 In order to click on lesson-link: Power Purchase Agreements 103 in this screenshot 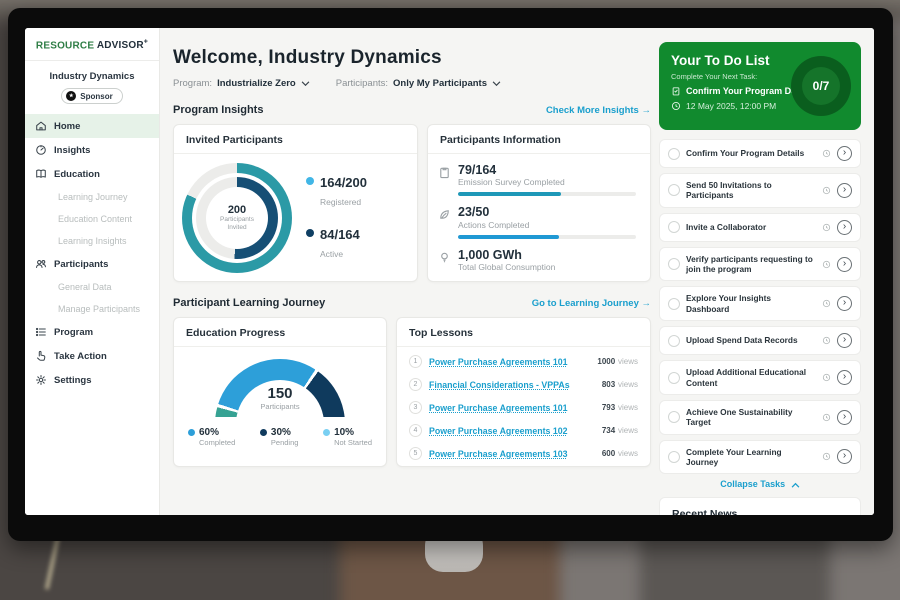, I will do `click(498, 453)`.